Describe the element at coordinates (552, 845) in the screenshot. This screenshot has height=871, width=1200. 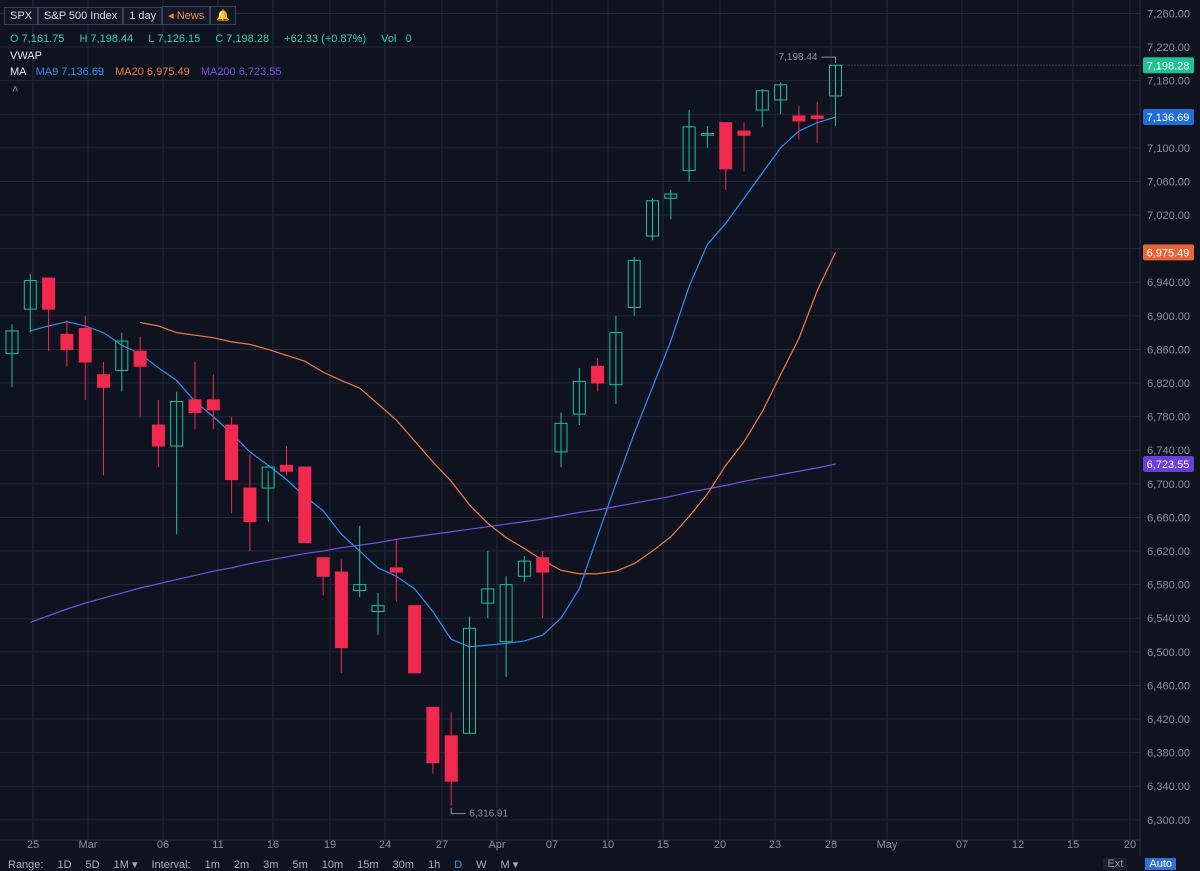
I see `x-tick-label: 07` at that location.